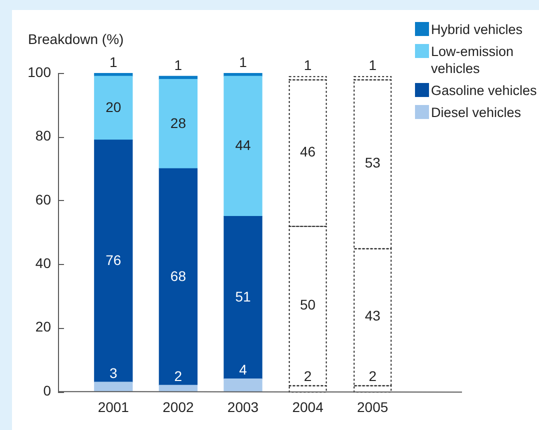  I want to click on data-label: 51, so click(243, 296).